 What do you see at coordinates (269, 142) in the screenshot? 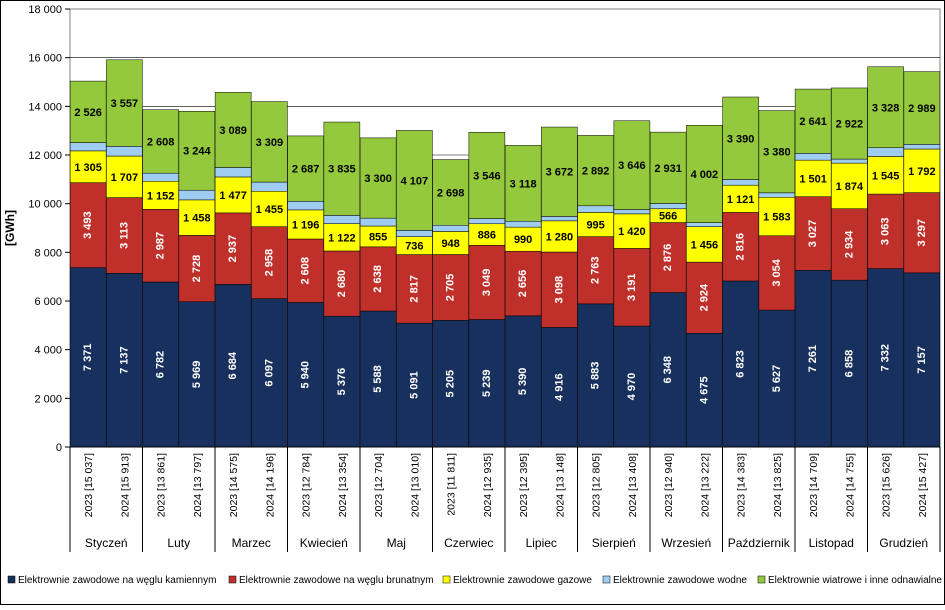
I see `bar-segment-s4-c5` at bounding box center [269, 142].